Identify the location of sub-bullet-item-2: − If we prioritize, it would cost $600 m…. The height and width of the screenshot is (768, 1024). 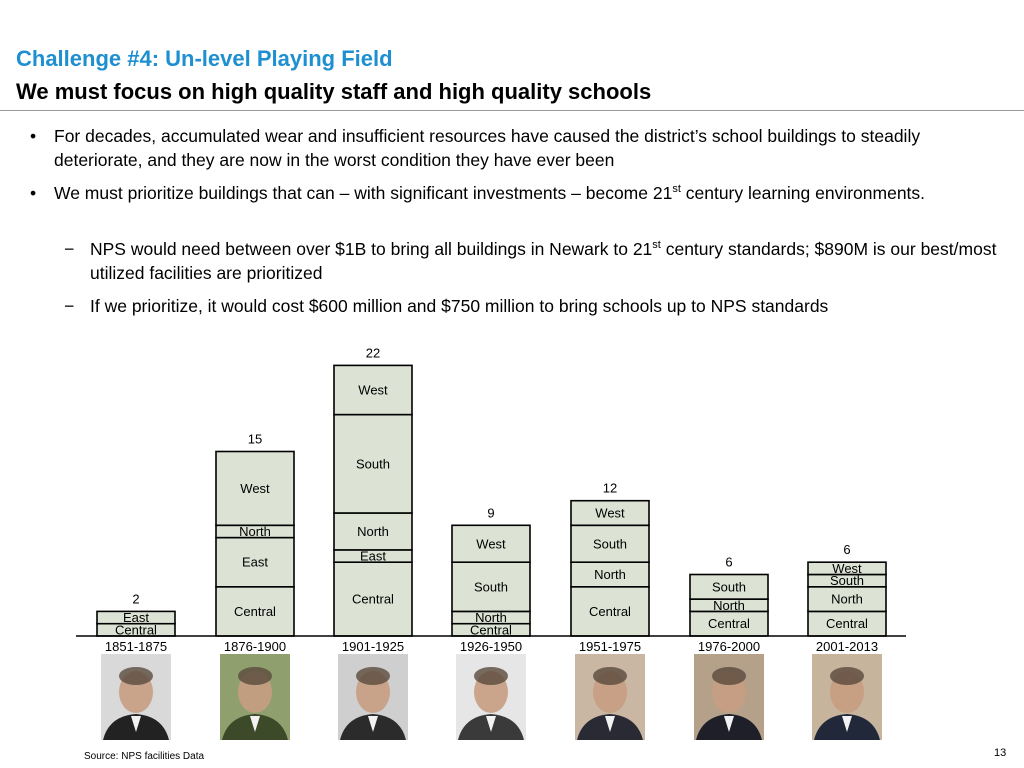
(532, 306).